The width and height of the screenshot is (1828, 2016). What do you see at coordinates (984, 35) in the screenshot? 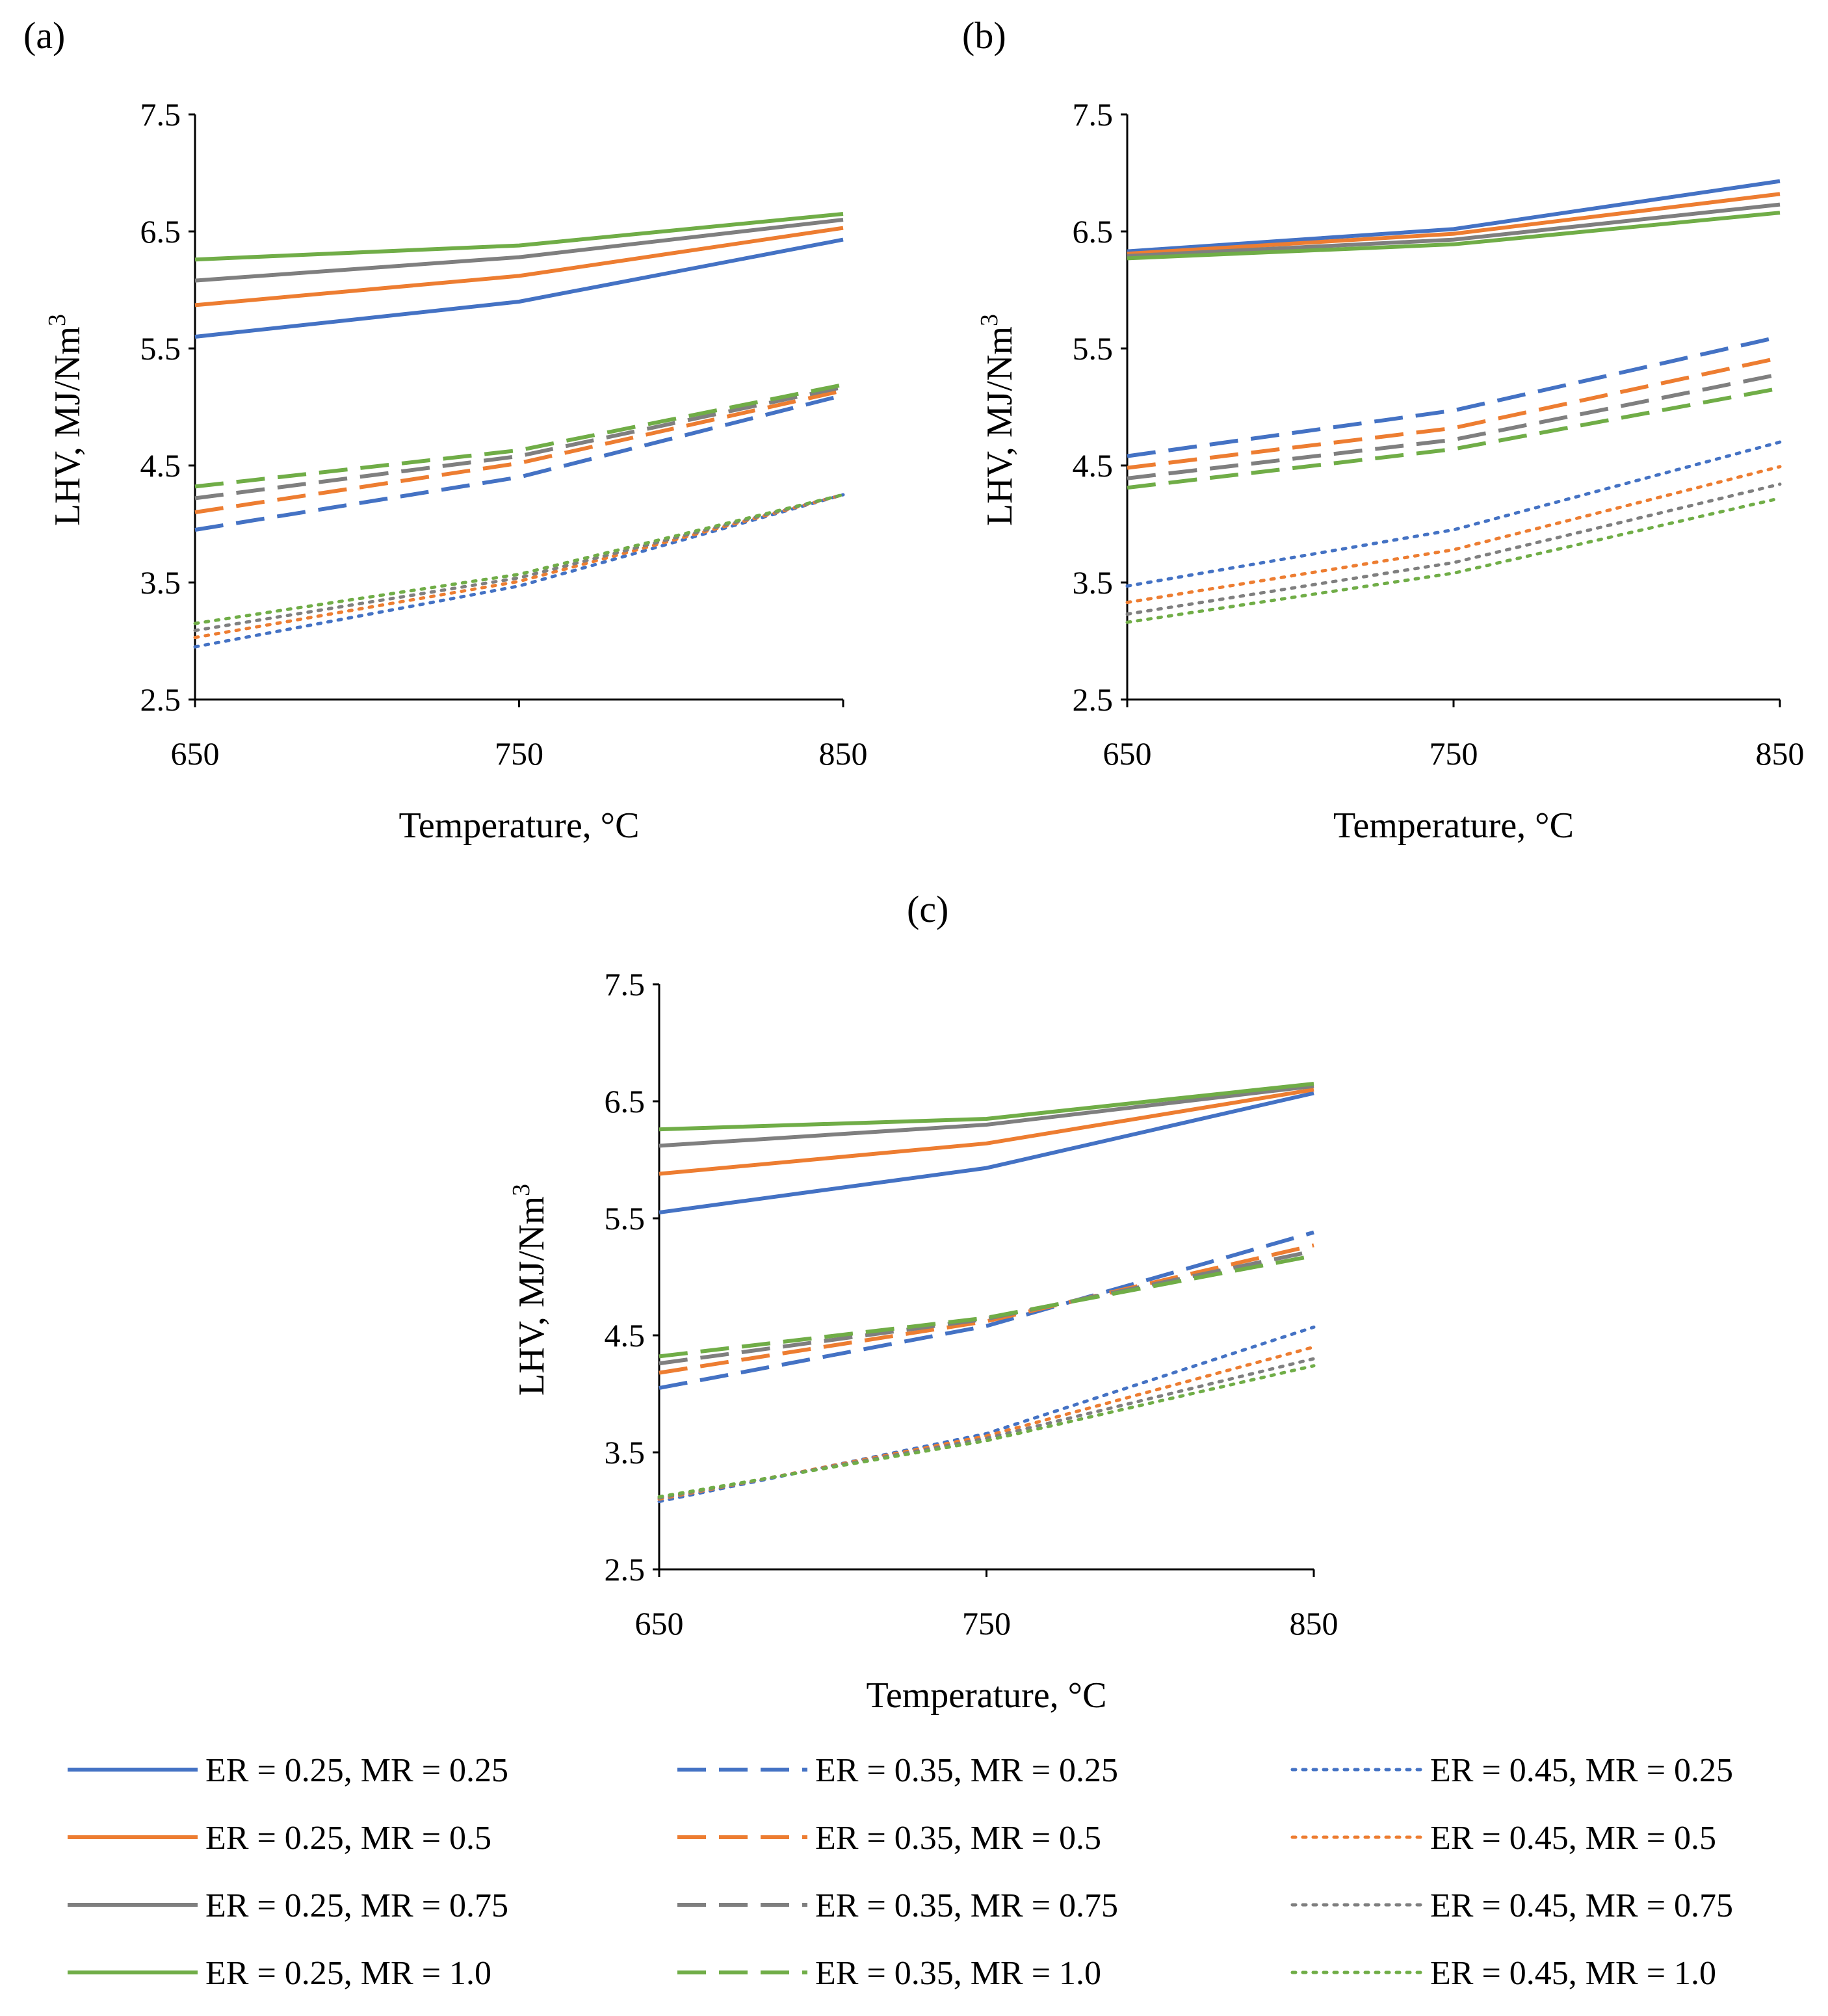
I see `panel-label-b: (b)` at bounding box center [984, 35].